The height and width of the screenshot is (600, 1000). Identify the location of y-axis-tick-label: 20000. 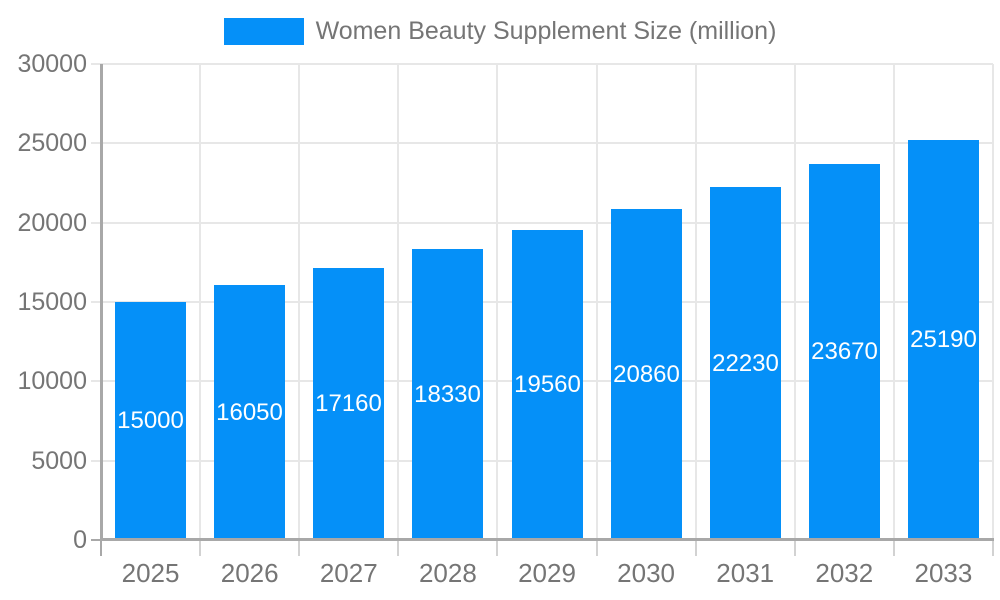
(52, 222).